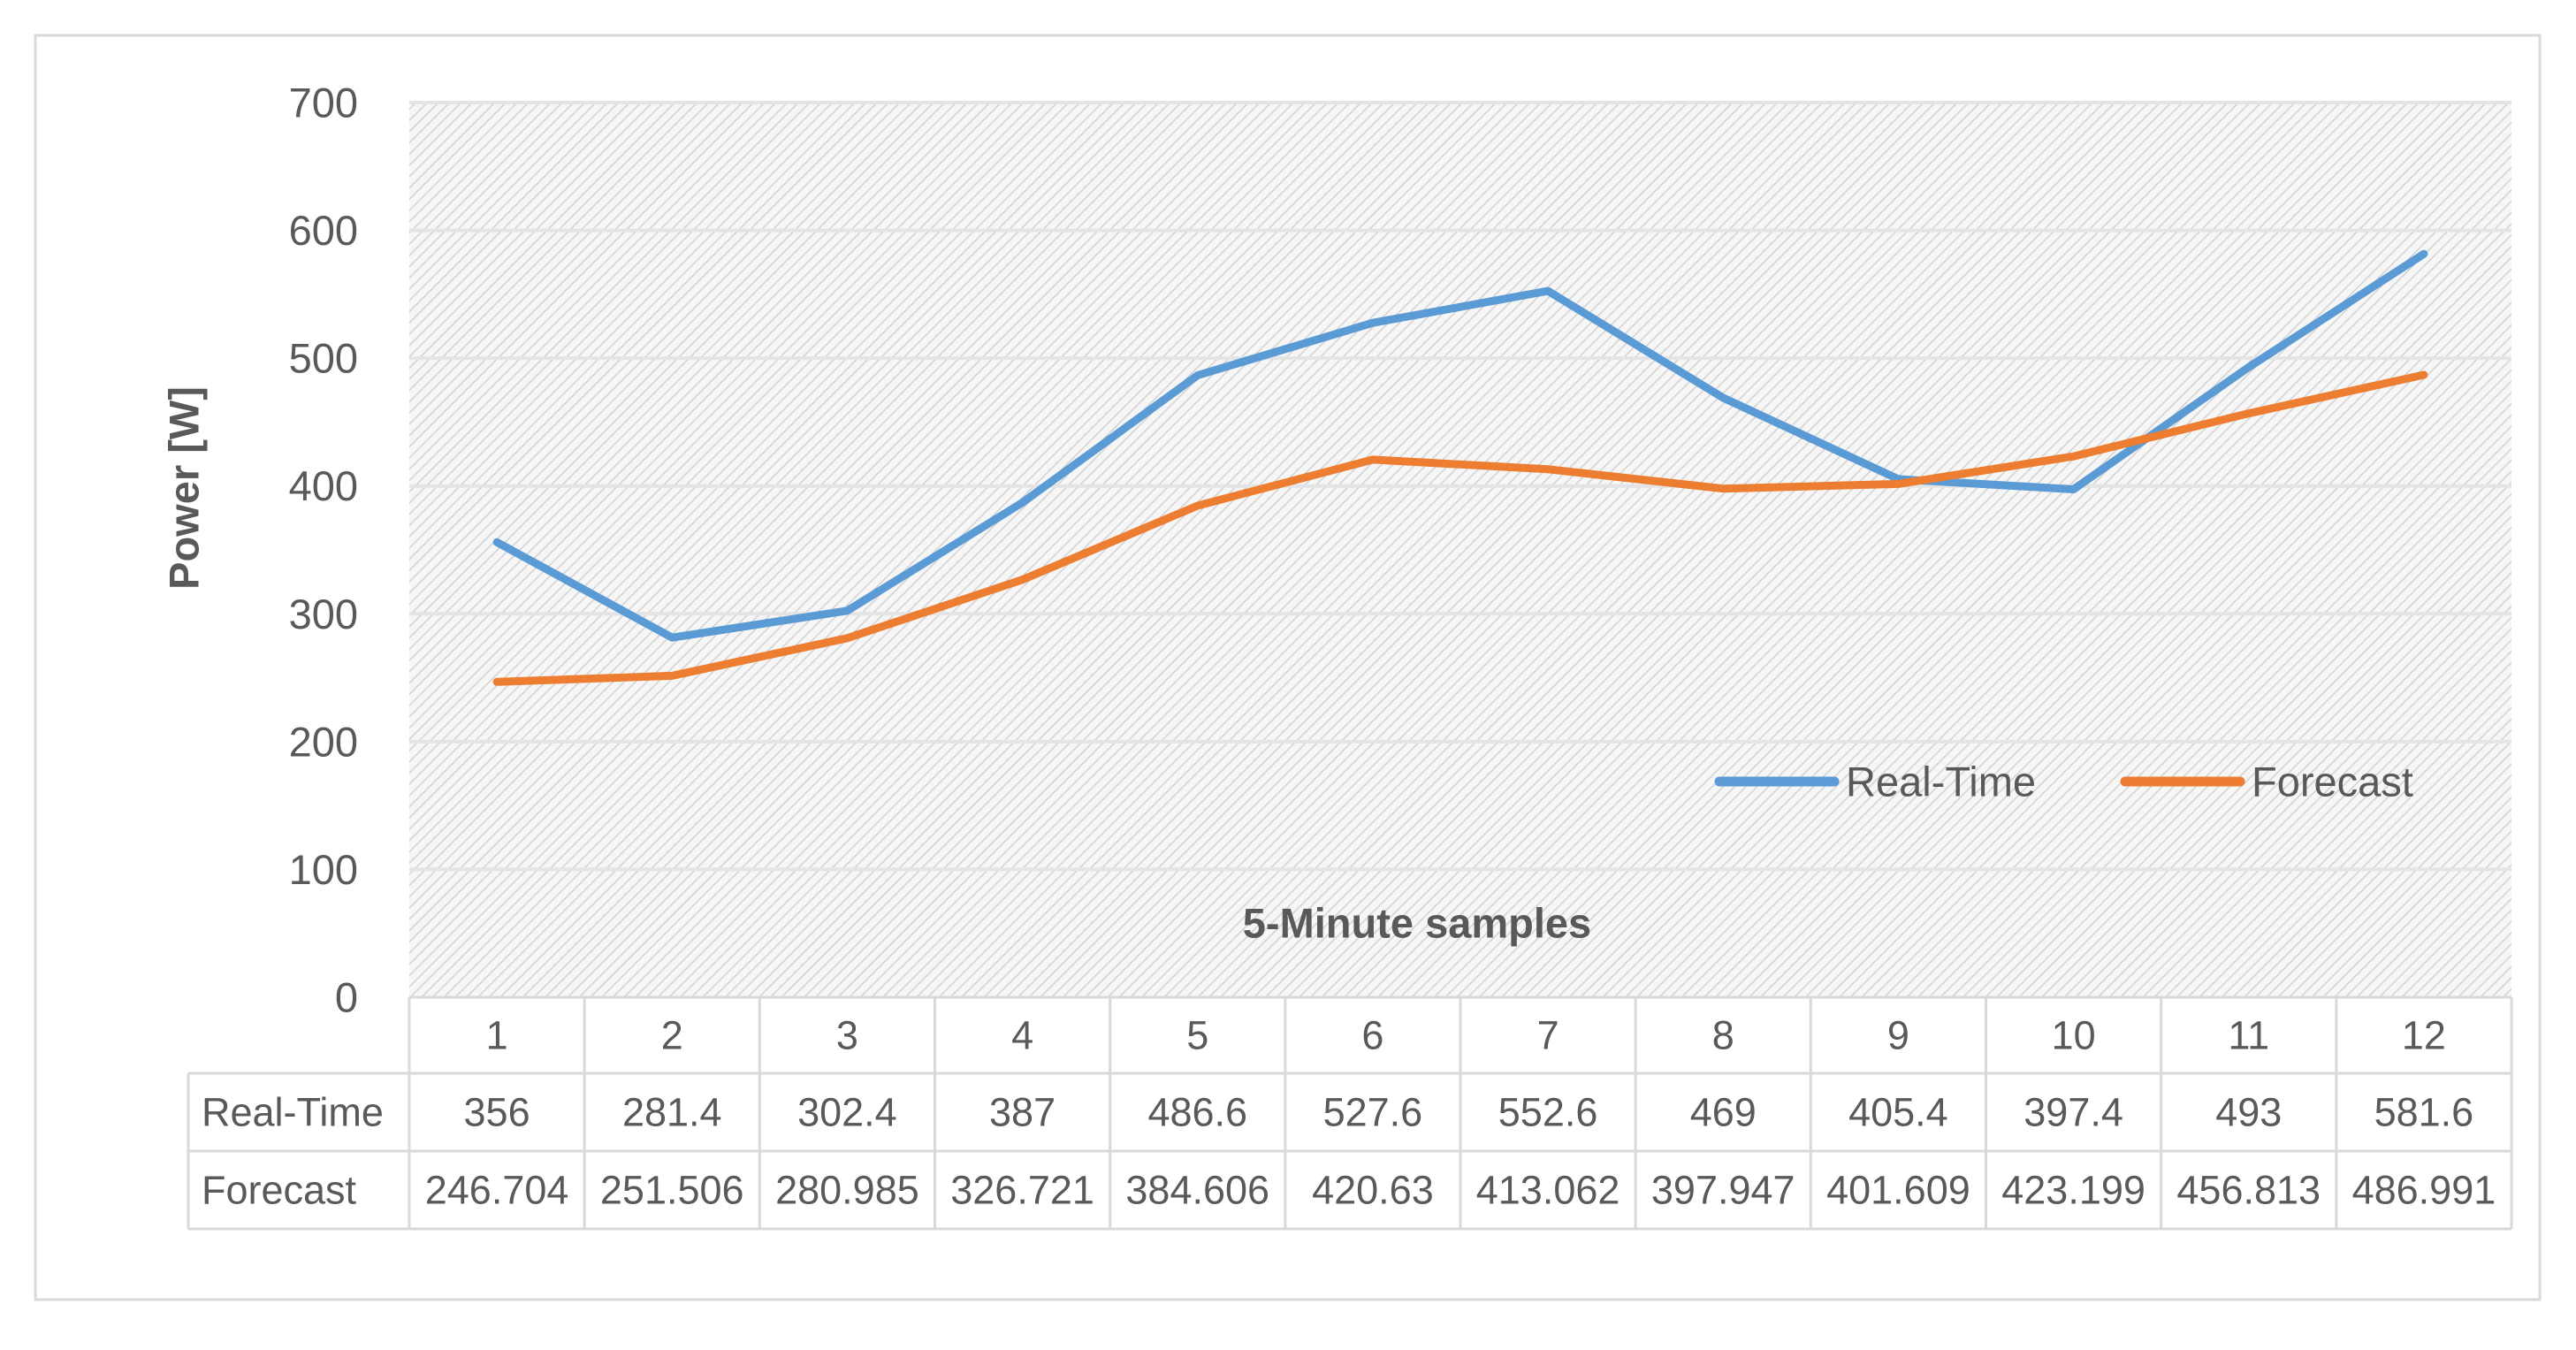 The image size is (2576, 1350). Describe the element at coordinates (1197, 1112) in the screenshot. I see `table-cell: 486.6` at that location.